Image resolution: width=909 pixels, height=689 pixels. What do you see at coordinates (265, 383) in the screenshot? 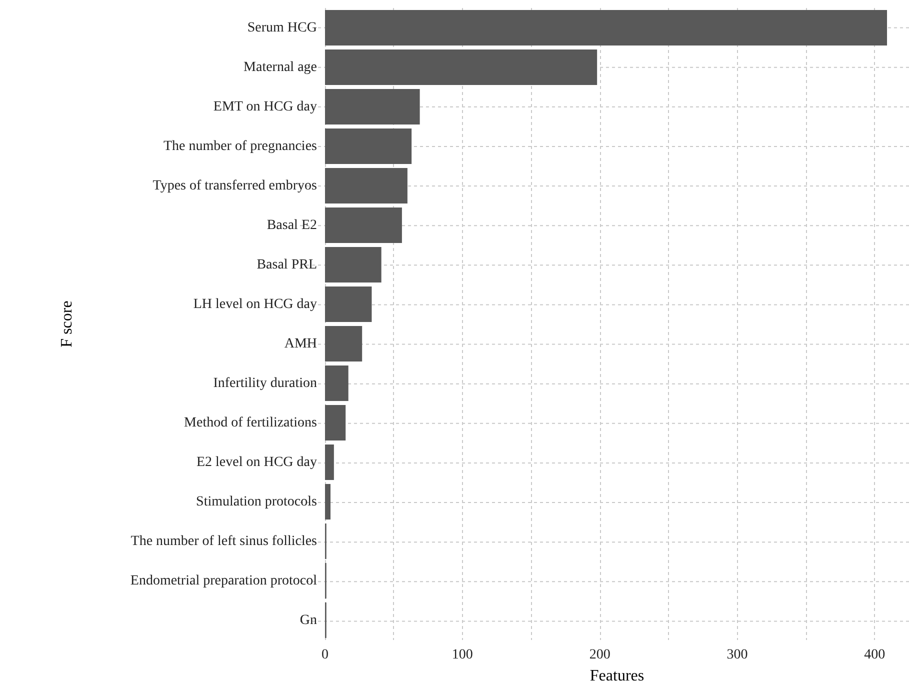
I see `y-tick-label: Infertility duration` at bounding box center [265, 383].